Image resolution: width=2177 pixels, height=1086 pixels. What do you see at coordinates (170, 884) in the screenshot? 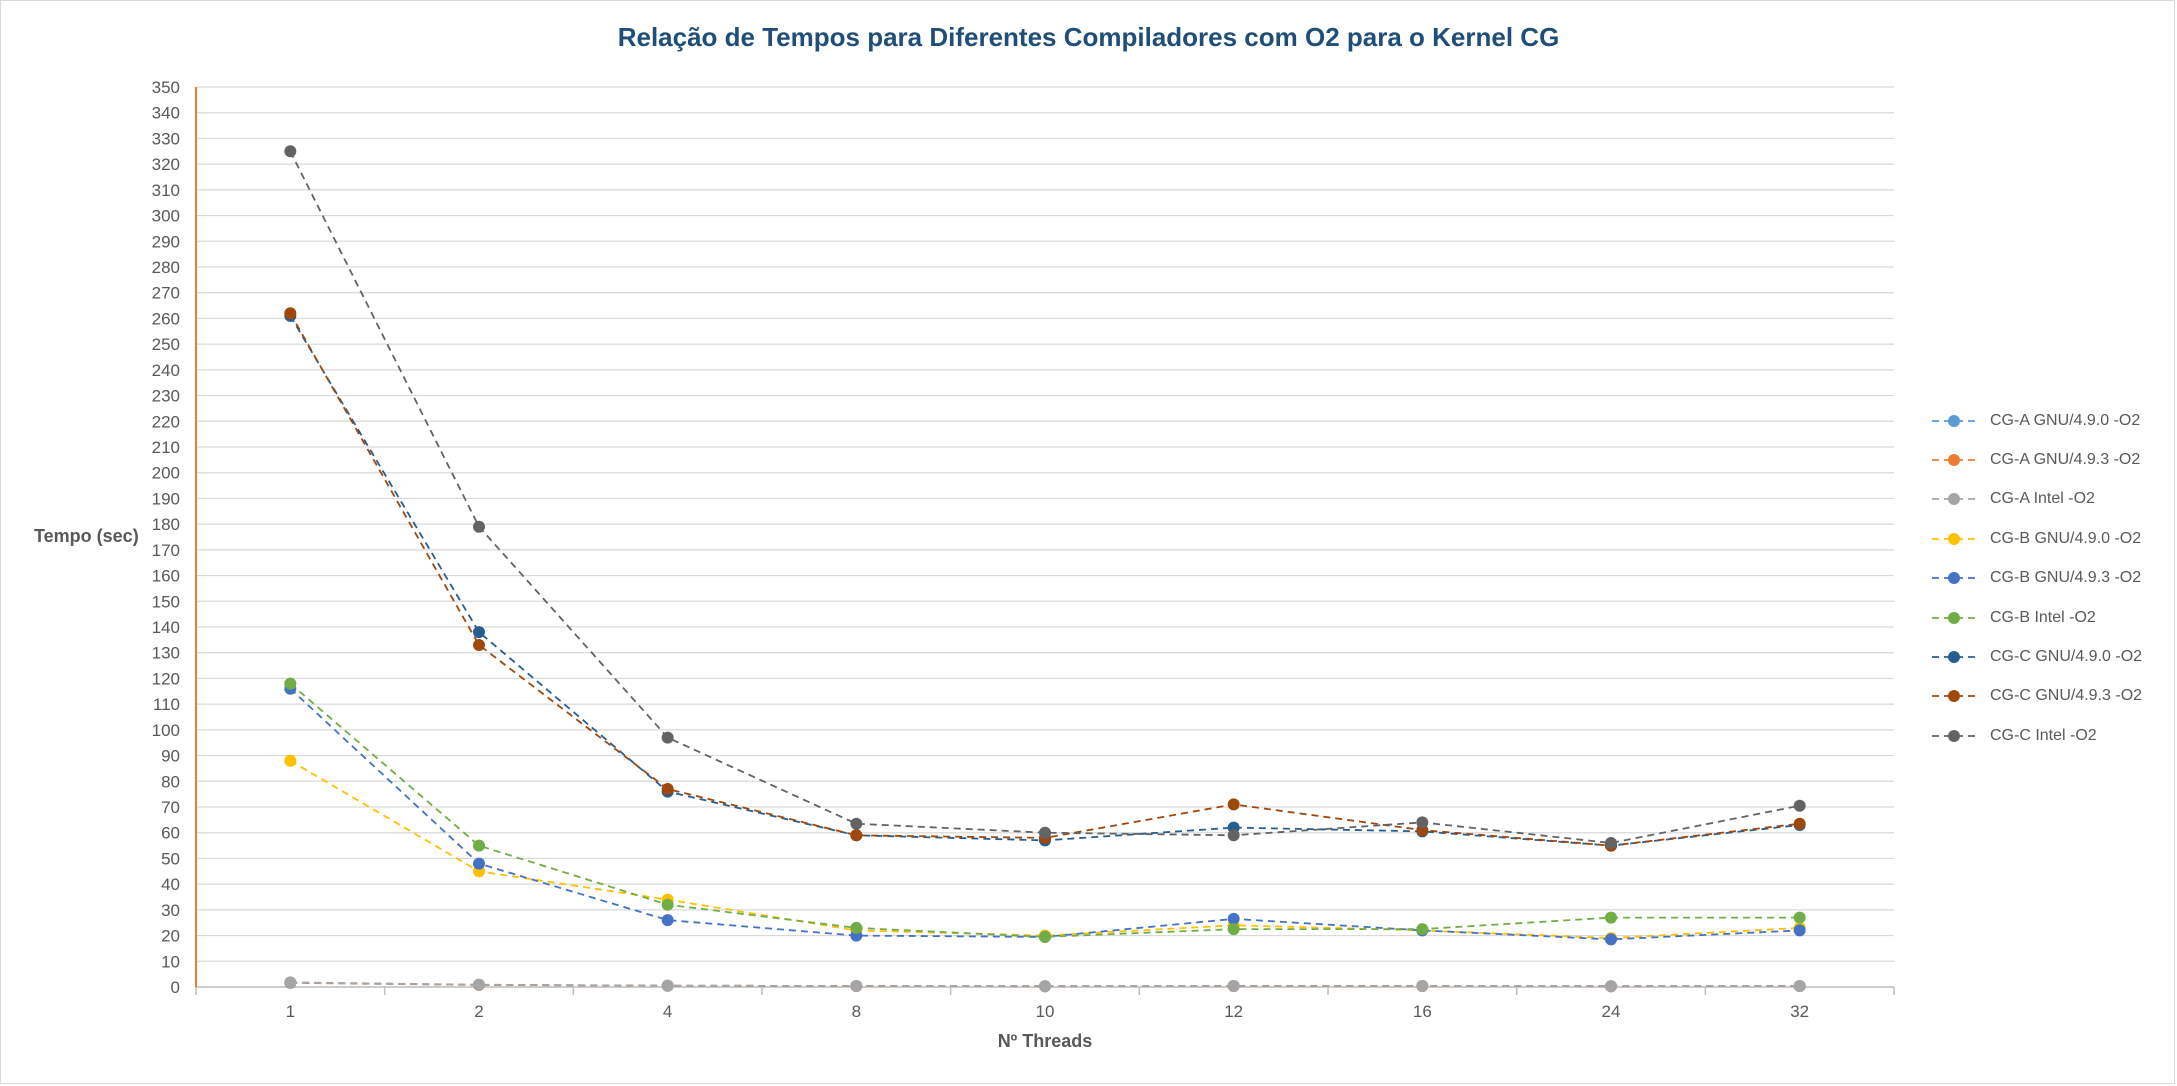
I see `y-tick-label: 40` at bounding box center [170, 884].